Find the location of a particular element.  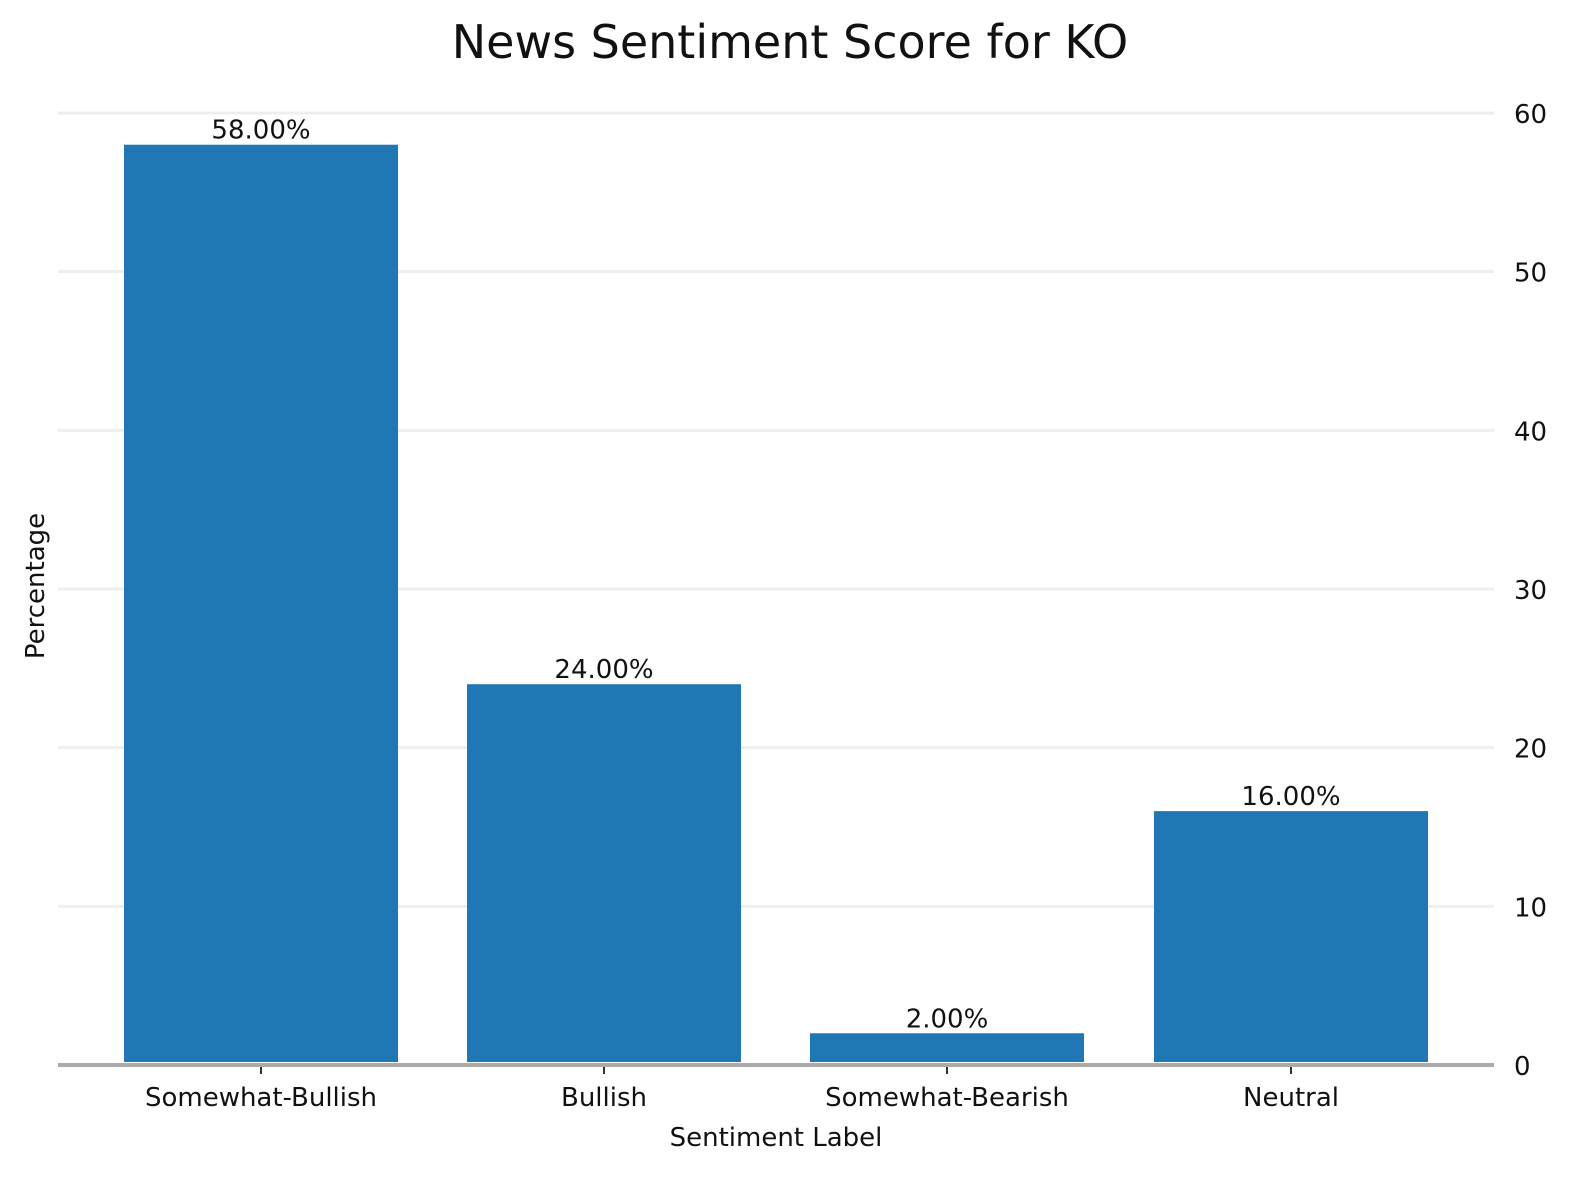

y-tick-label: 20 is located at coordinates (1530, 750).